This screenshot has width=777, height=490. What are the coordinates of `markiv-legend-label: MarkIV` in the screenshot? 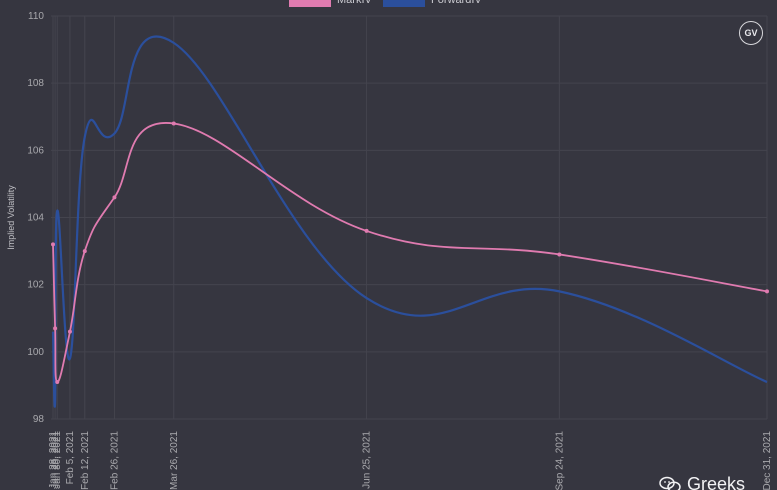 It's located at (355, 3).